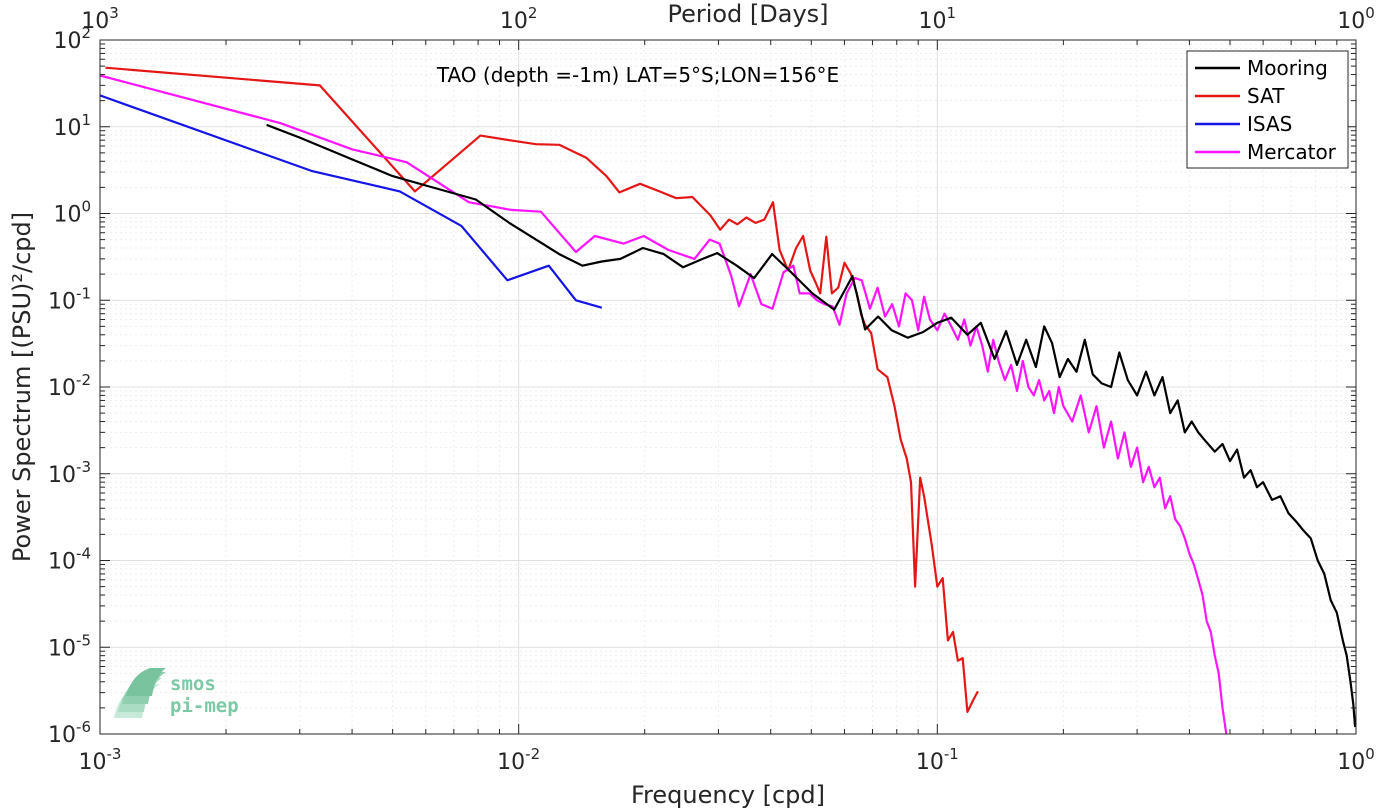 This screenshot has width=1383, height=809. Describe the element at coordinates (69, 560) in the screenshot. I see `y-tick-label: 10⁻⁴` at that location.